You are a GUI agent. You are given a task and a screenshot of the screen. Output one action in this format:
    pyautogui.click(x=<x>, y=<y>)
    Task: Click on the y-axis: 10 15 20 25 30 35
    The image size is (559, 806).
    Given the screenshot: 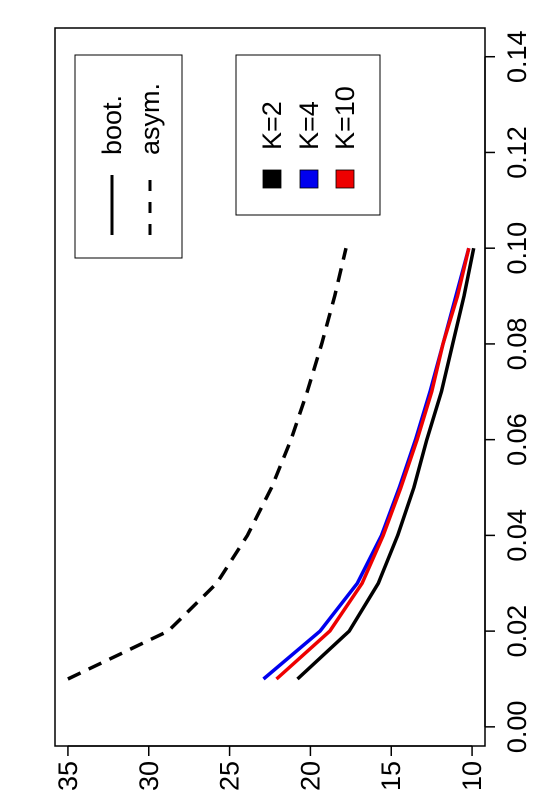 What is the action you would take?
    pyautogui.click(x=270, y=768)
    